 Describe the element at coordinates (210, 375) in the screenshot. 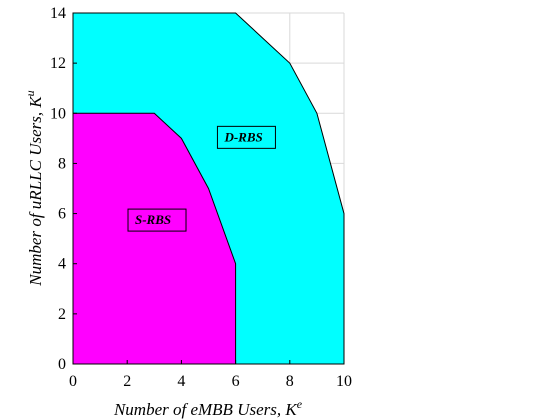

I see `x-tick-labels: 0 2 4 6 8 10` at that location.